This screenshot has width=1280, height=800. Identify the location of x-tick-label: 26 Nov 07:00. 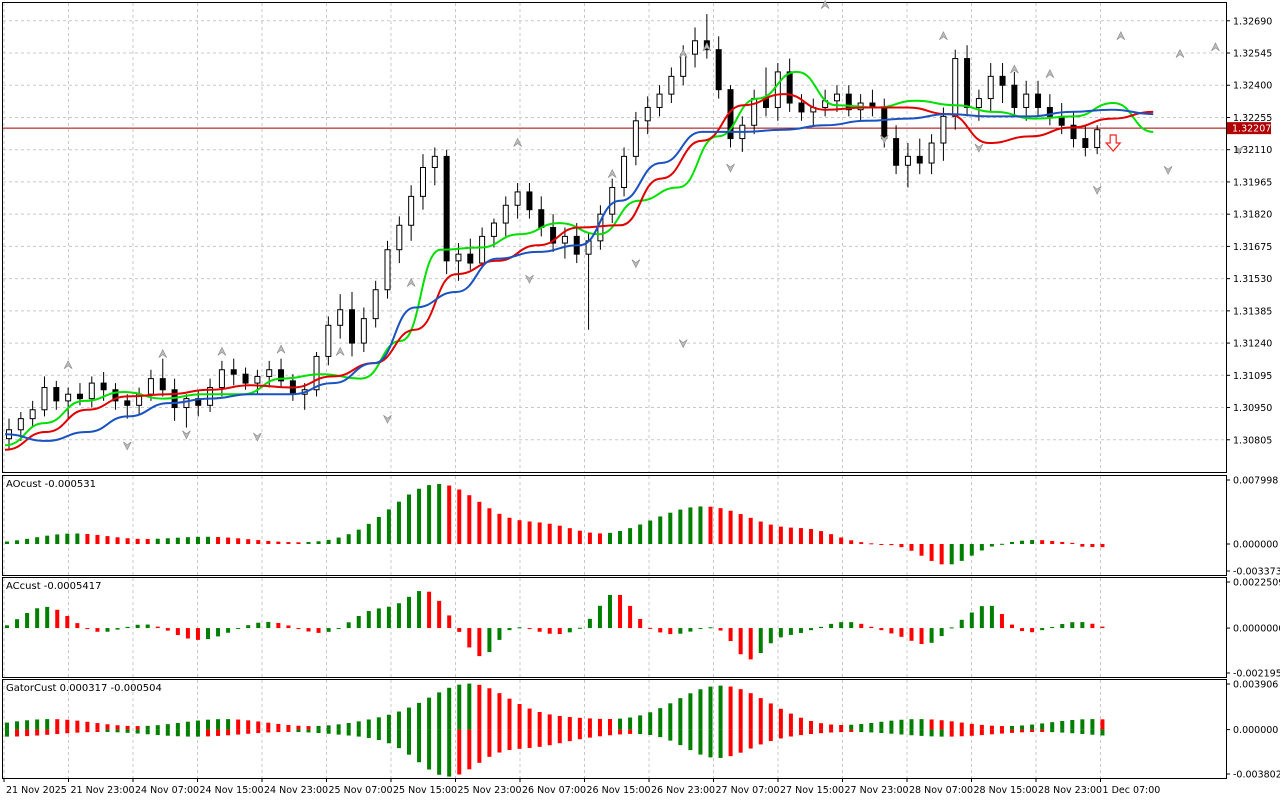
(554, 790).